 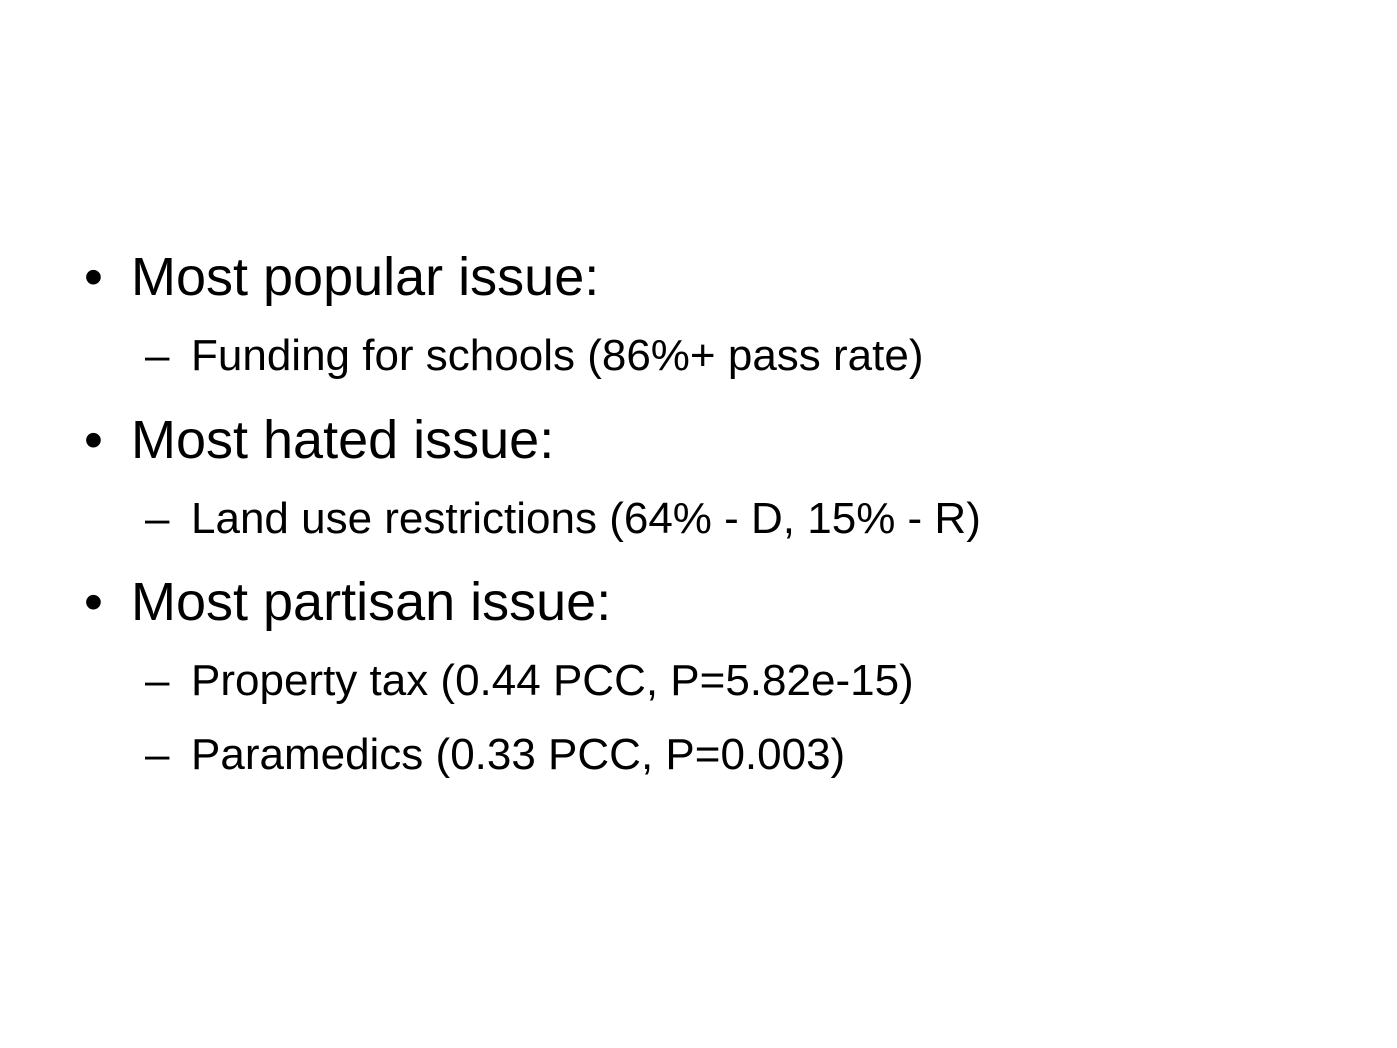 What do you see at coordinates (319, 440) in the screenshot?
I see `bullet-most-hated-issue: • Most hated issue:` at bounding box center [319, 440].